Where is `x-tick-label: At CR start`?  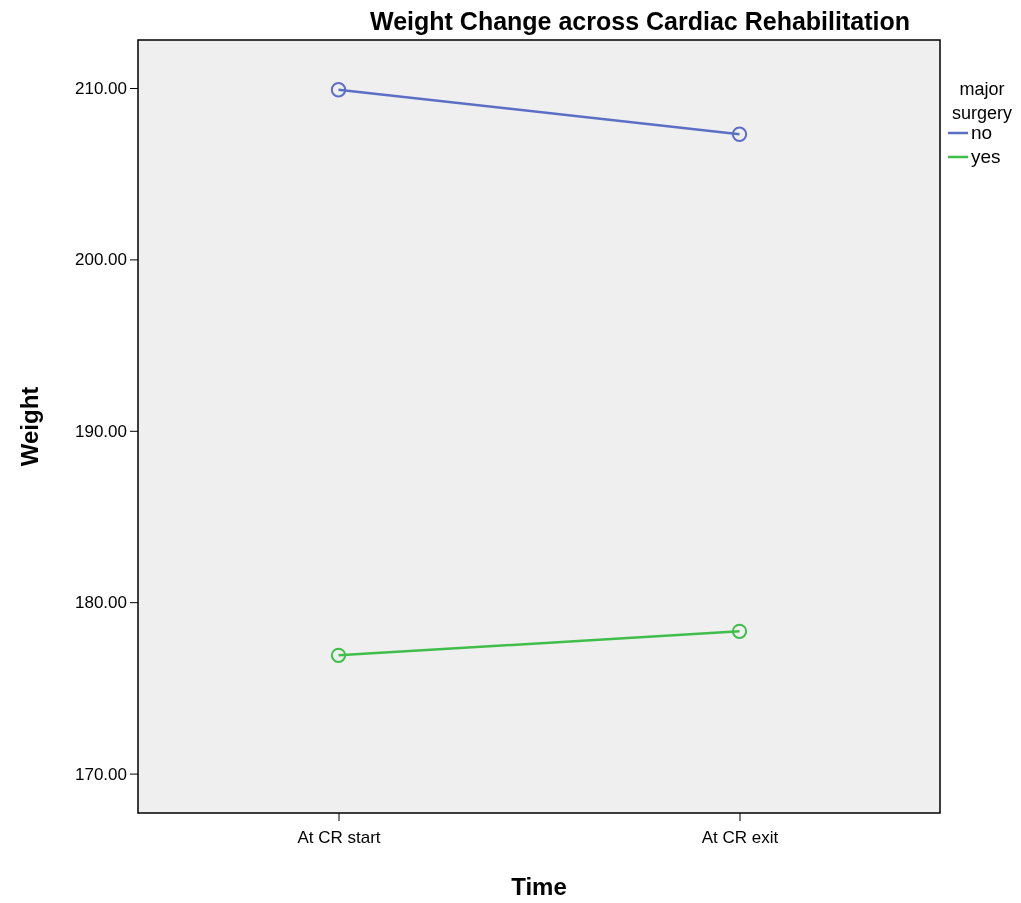
x-tick-label: At CR start is located at coordinates (339, 837).